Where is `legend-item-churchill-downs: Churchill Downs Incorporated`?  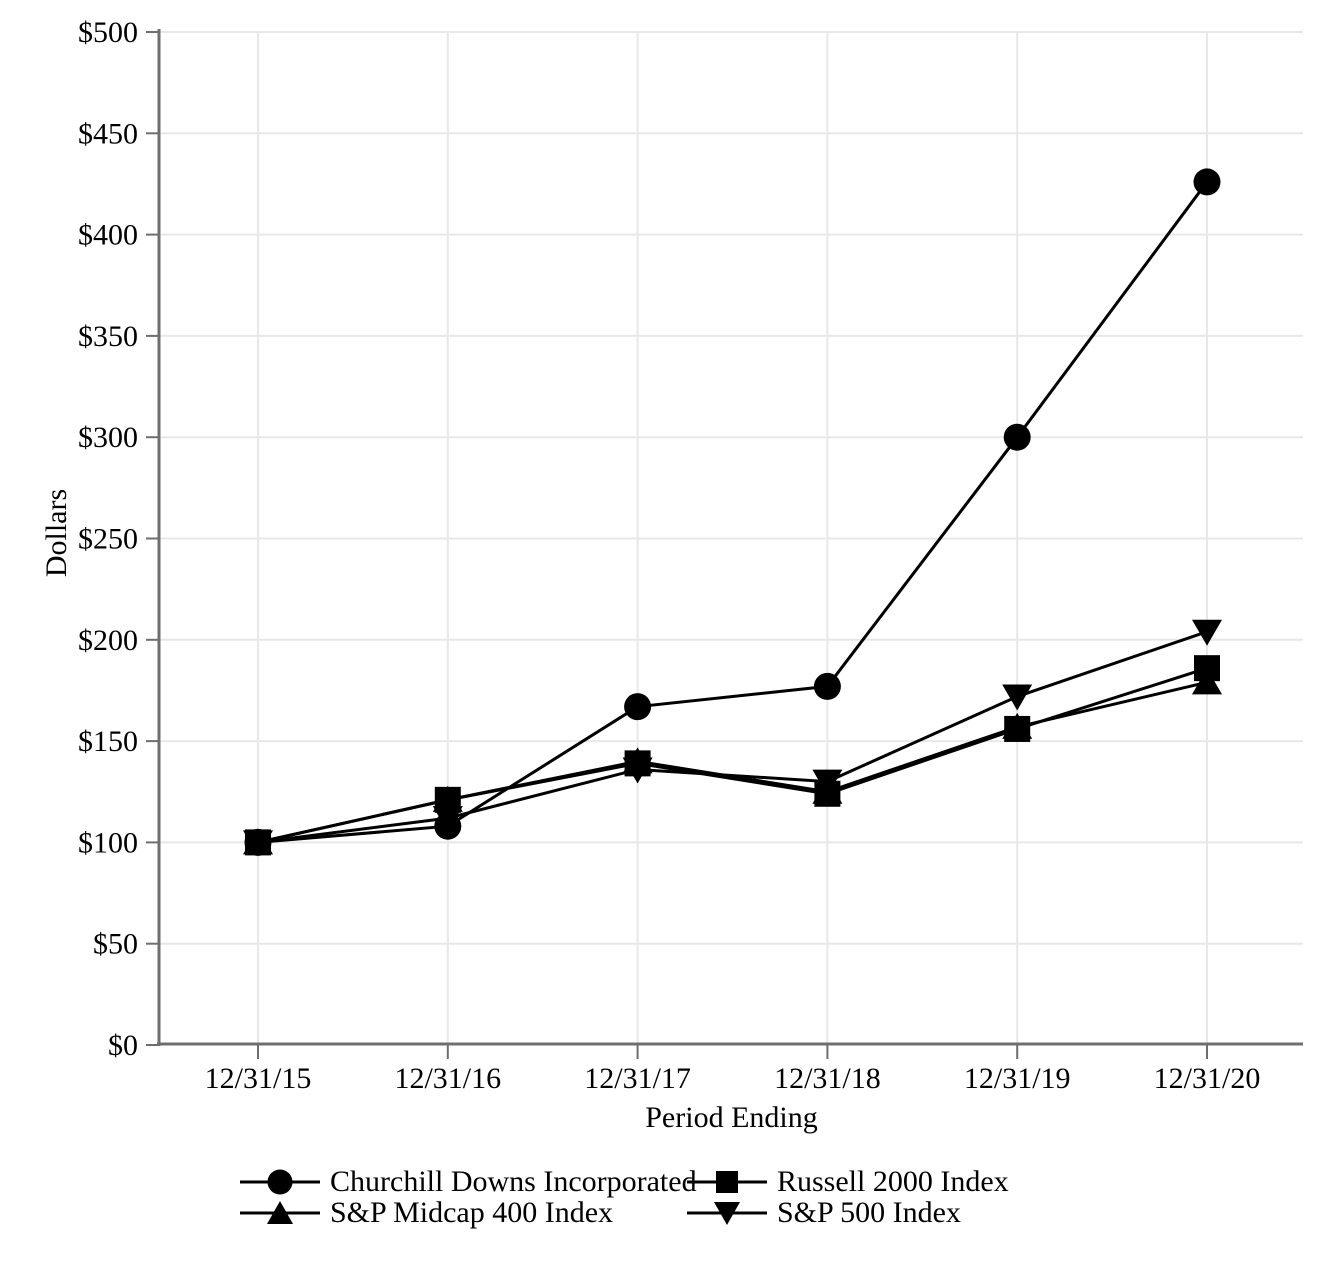 legend-item-churchill-downs: Churchill Downs Incorporated is located at coordinates (468, 1181).